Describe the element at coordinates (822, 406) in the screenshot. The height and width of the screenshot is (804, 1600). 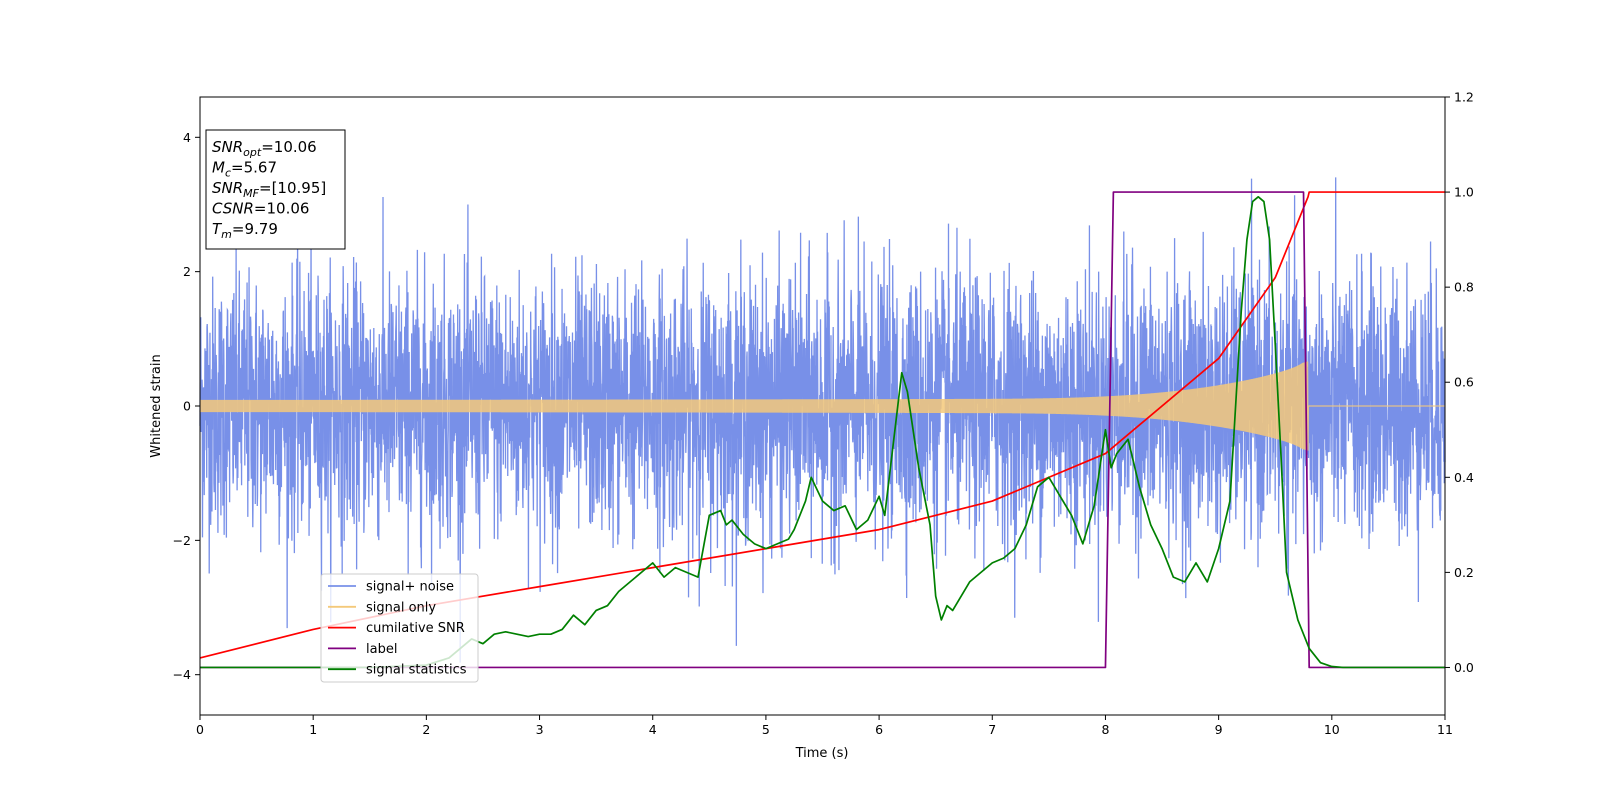
I see `series-signal-only` at that location.